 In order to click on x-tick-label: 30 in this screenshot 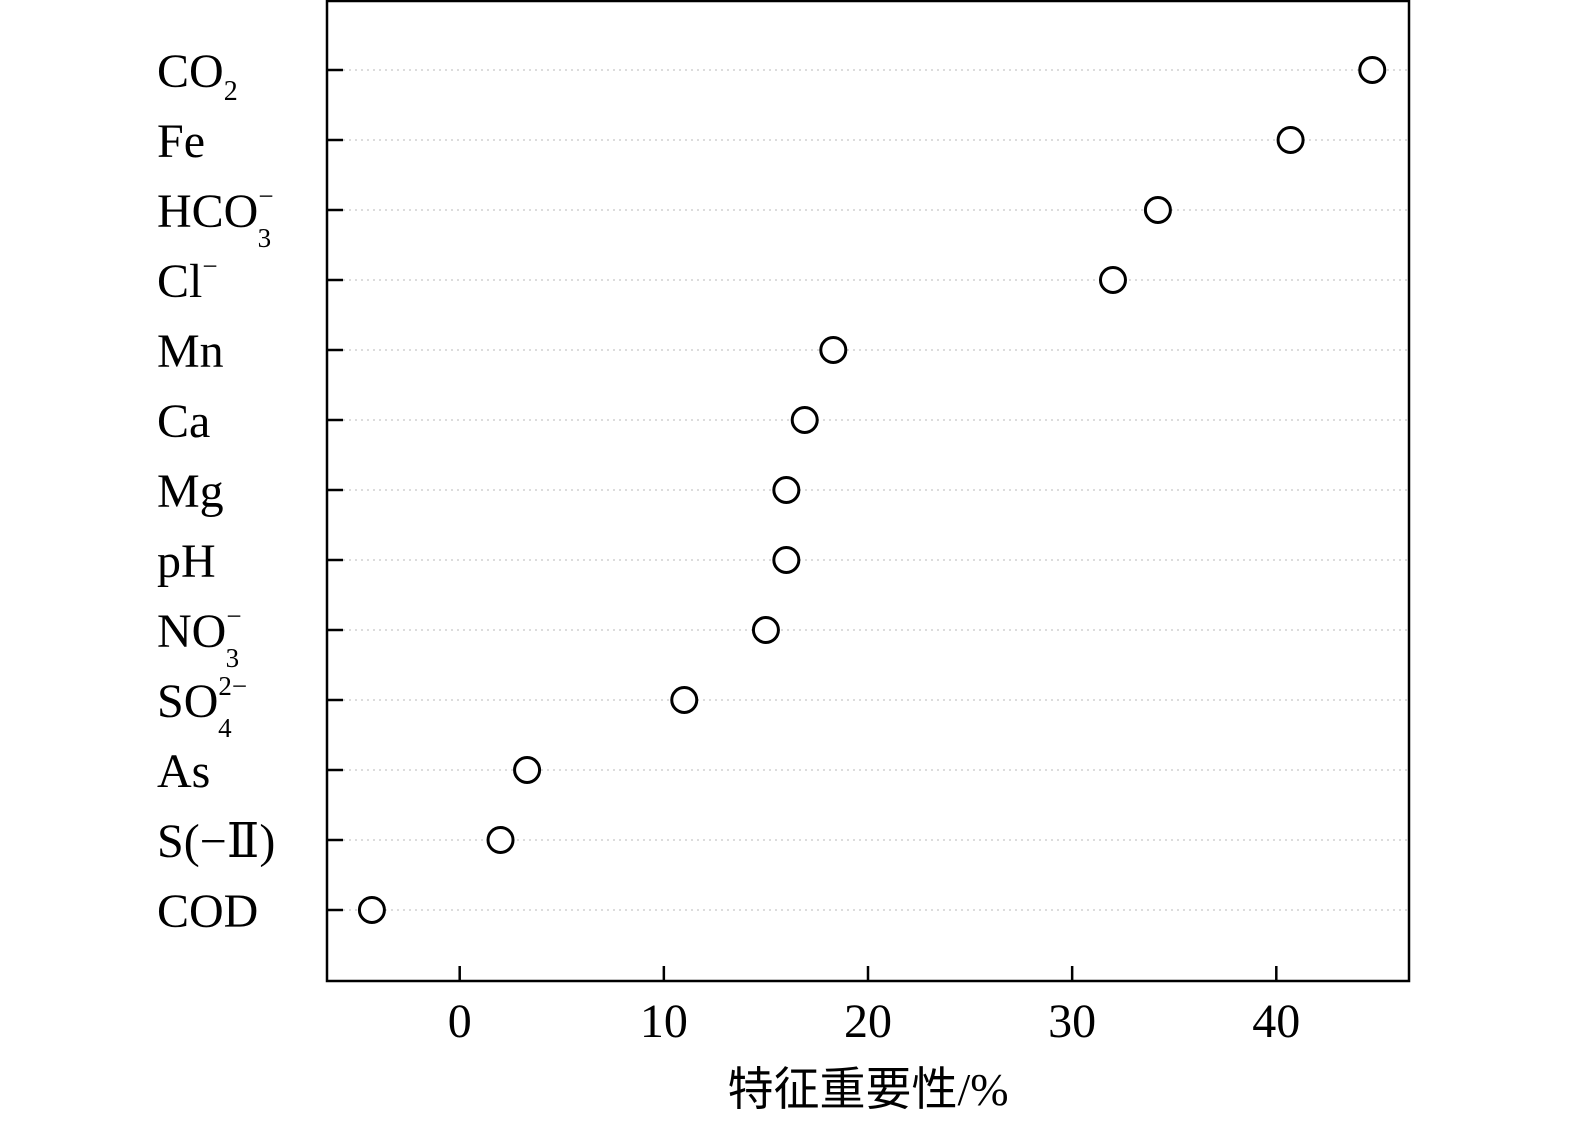, I will do `click(1072, 1021)`.